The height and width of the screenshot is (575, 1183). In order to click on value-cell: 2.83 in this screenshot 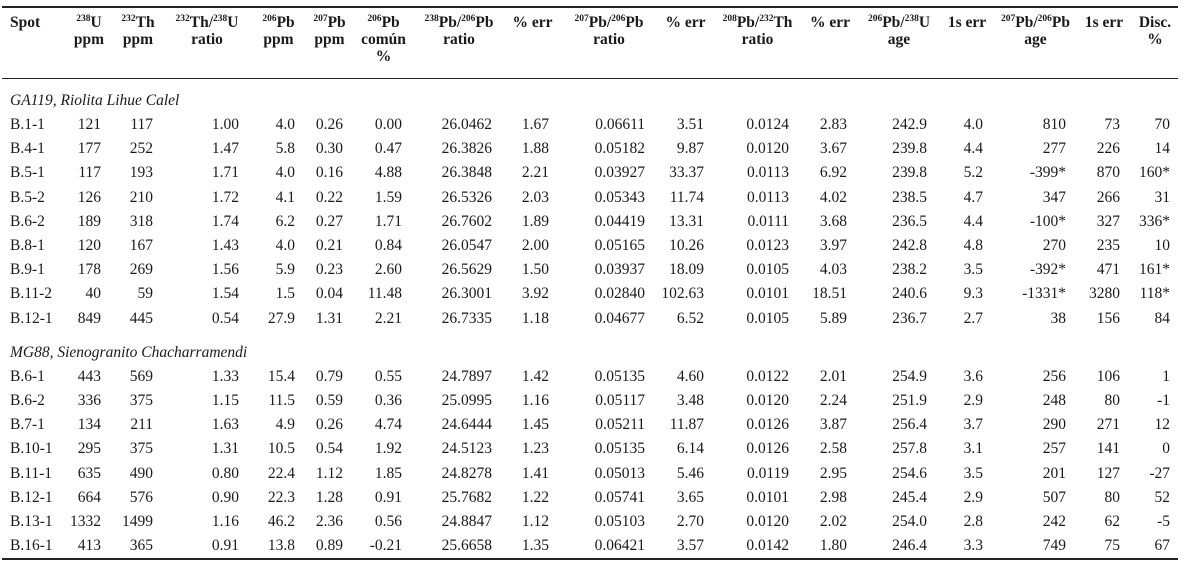, I will do `click(833, 125)`.